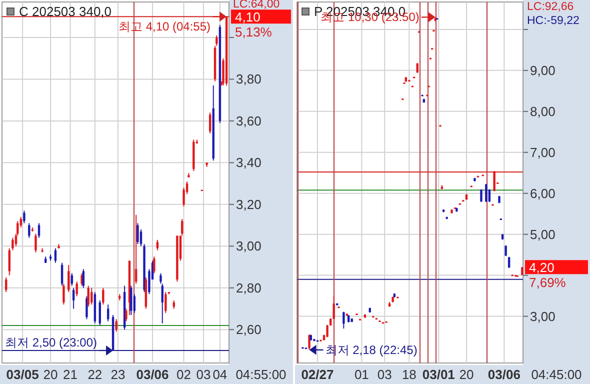  I want to click on x-tick-label: 18, so click(409, 374).